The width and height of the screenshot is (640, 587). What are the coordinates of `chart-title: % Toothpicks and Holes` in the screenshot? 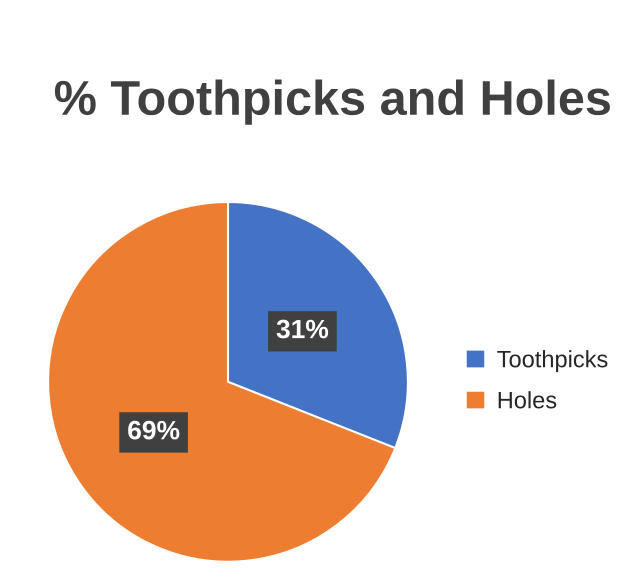 It's located at (332, 102).